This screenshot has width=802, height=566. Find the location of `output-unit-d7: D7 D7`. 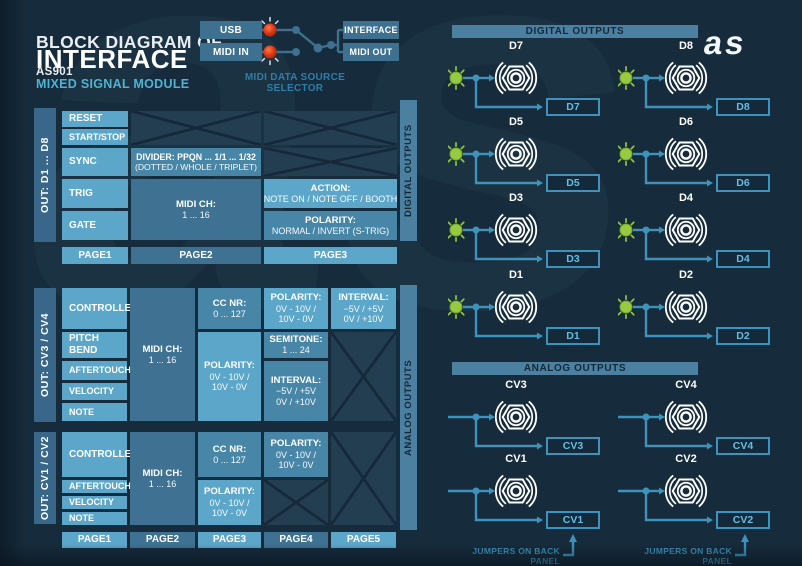

output-unit-d7: D7 D7 is located at coordinates (526, 80).